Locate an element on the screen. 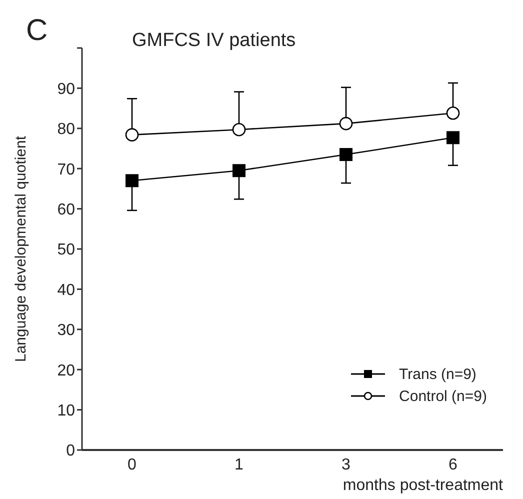 The width and height of the screenshot is (523, 499). y-tick-label: 60 is located at coordinates (66, 209).